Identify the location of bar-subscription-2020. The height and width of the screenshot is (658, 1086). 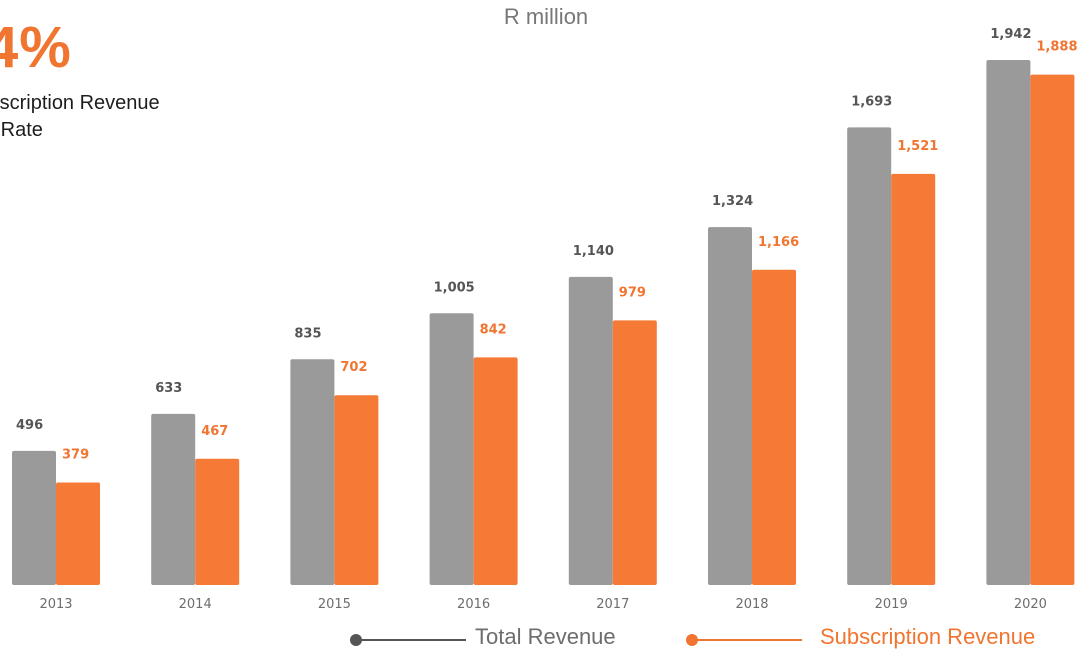
(1052, 329).